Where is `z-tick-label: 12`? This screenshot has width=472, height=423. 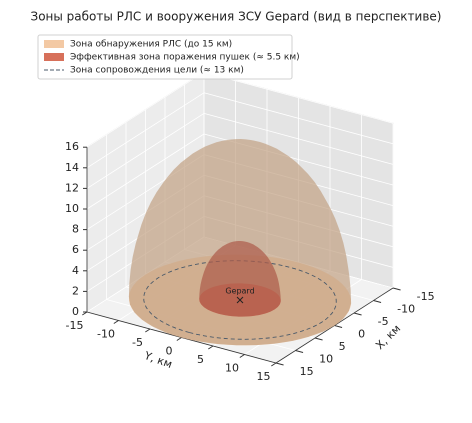 z-tick-label: 12 is located at coordinates (72, 187).